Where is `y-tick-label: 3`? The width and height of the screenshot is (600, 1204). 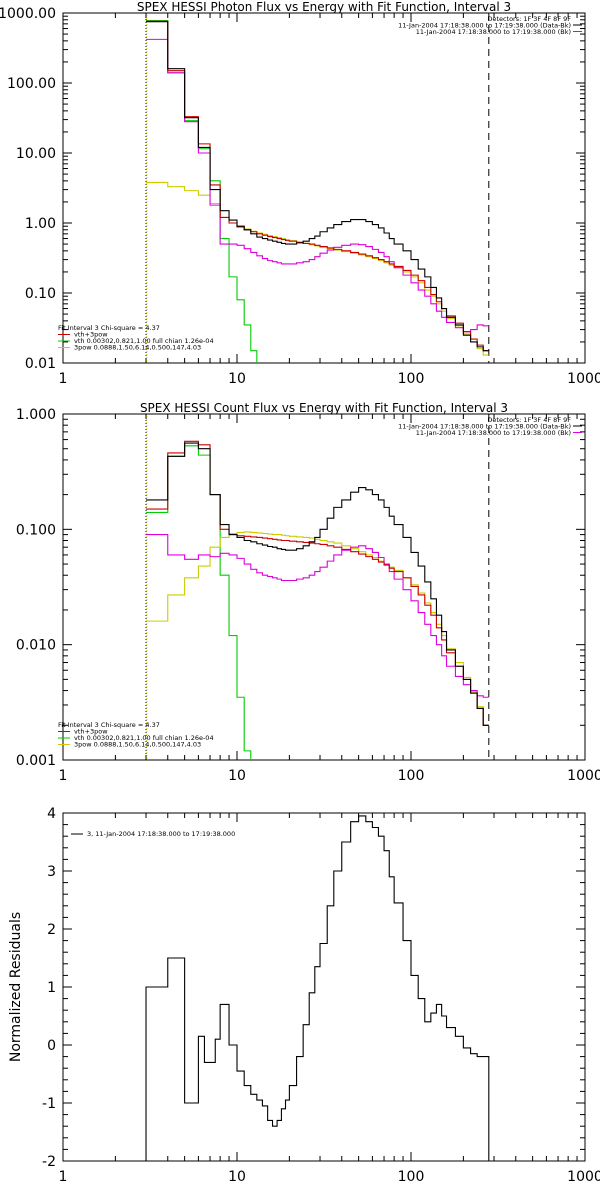 y-tick-label: 3 is located at coordinates (51, 872).